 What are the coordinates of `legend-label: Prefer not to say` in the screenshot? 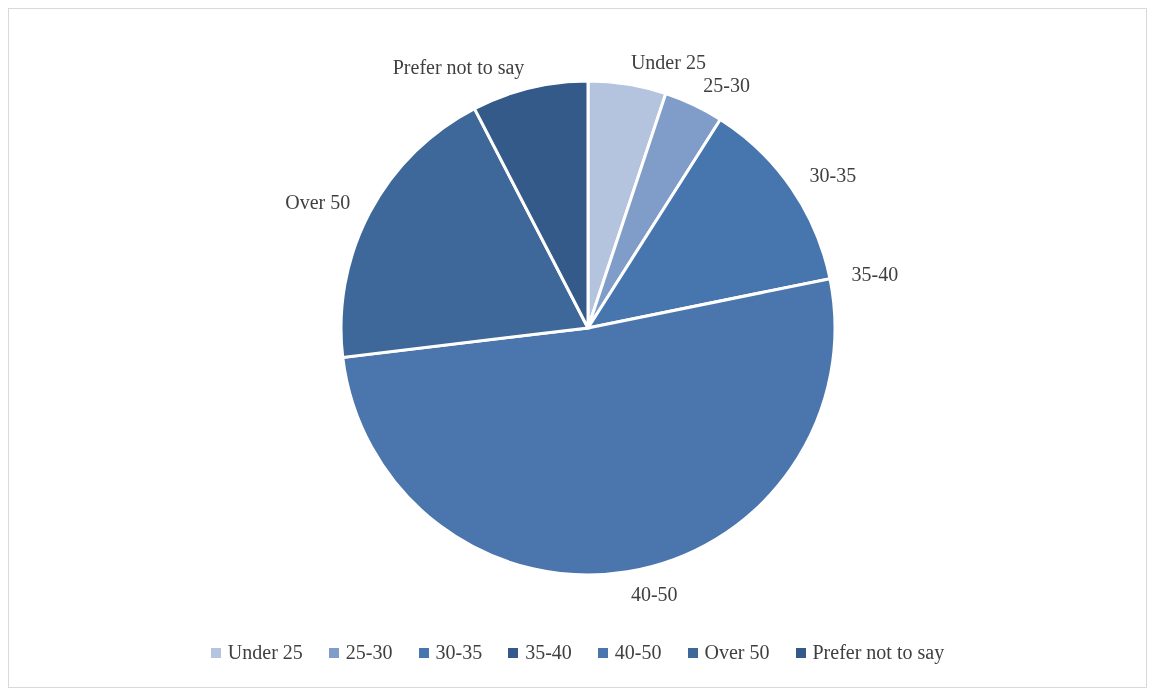 It's located at (878, 652).